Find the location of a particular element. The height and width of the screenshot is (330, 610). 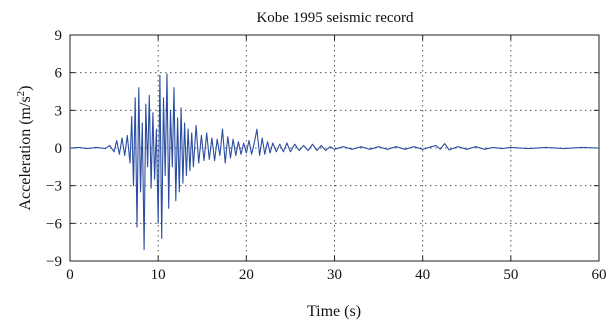

y-tick-label: 6 is located at coordinates (59, 74).